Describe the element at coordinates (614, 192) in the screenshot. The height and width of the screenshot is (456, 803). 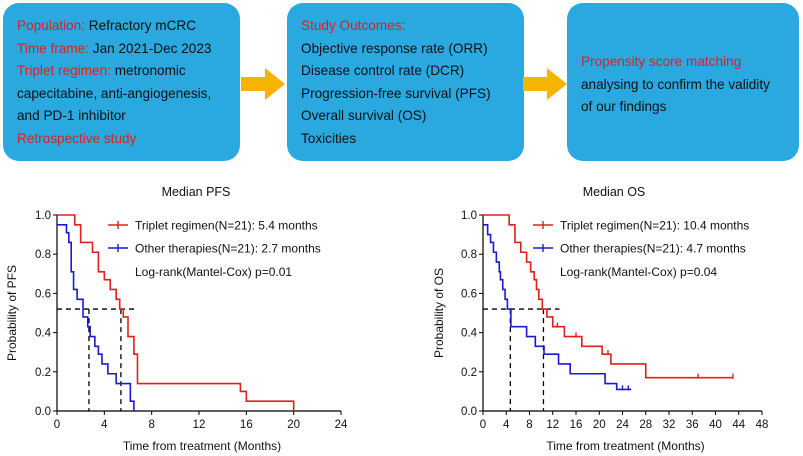
I see `chart-title: Median OS` at that location.